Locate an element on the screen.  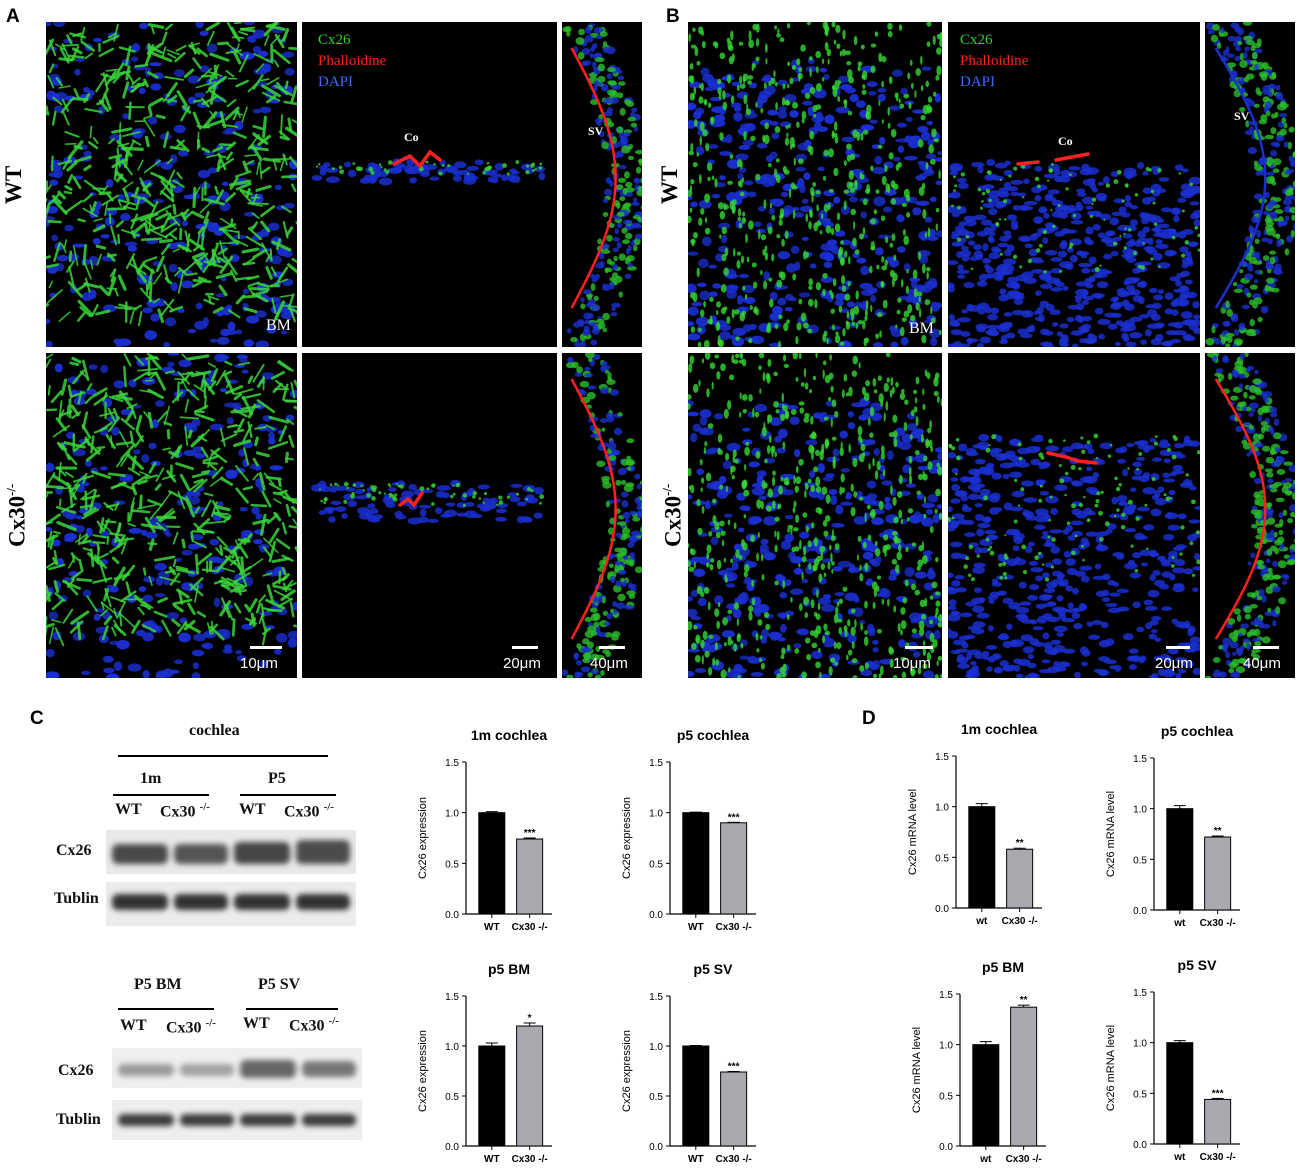
wb-band-tublin-bottom: Tublin is located at coordinates (78, 1119).